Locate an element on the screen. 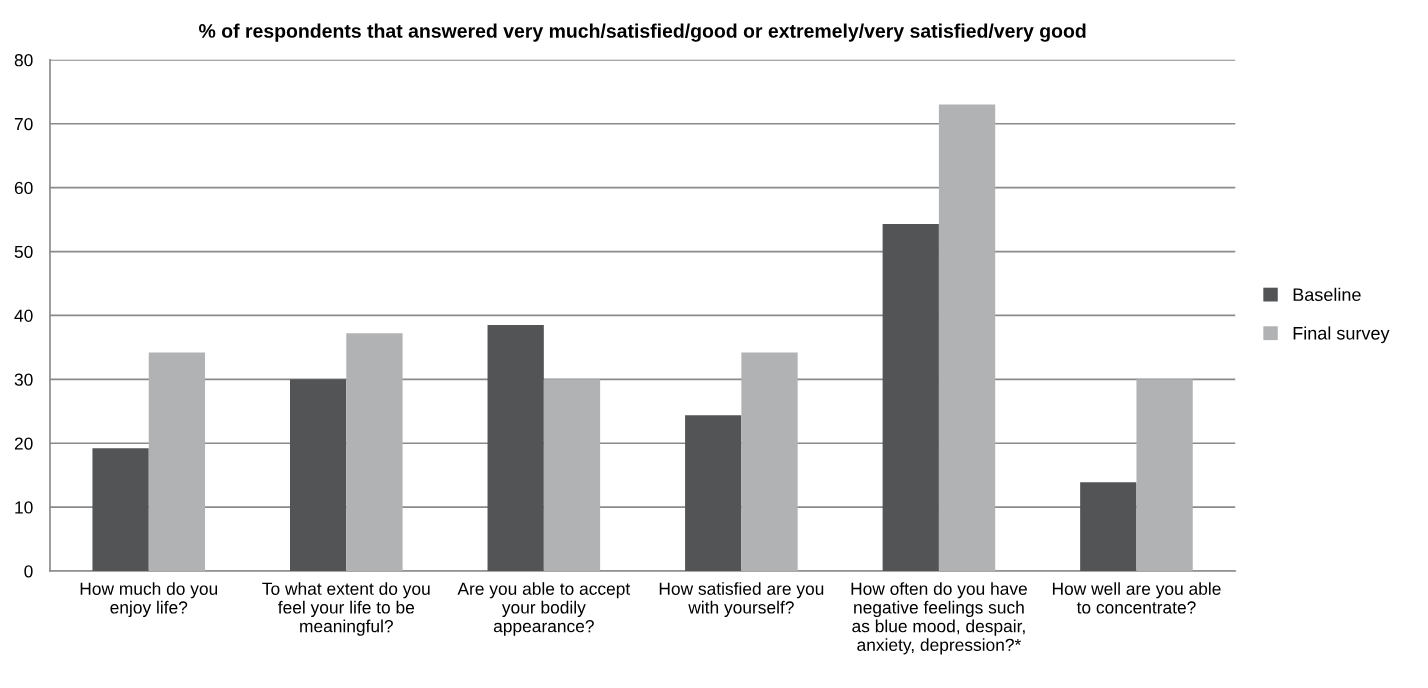 Image resolution: width=1428 pixels, height=688 pixels. x-tick-label: How often do you have negative feelings such as blue mood, despair, anxiety, depression?* is located at coordinates (939, 618).